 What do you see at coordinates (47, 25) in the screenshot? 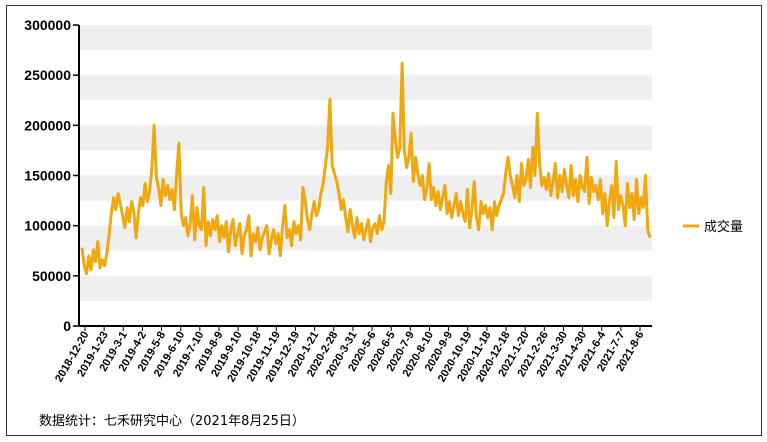
I see `y-tick-label: 300000` at bounding box center [47, 25].